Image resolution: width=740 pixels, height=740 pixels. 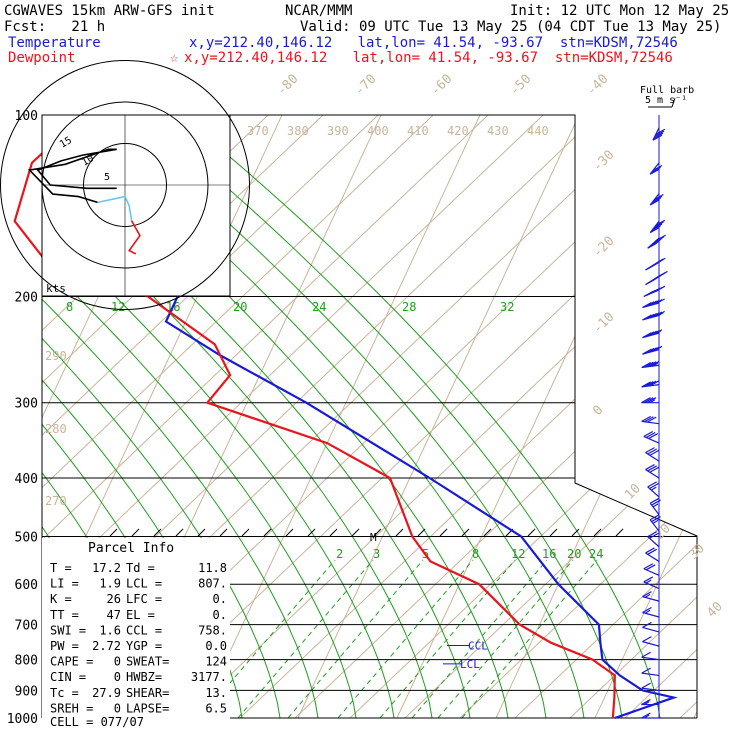 What do you see at coordinates (55, 27) in the screenshot?
I see `forecast-hour: Fcst: 21 h` at bounding box center [55, 27].